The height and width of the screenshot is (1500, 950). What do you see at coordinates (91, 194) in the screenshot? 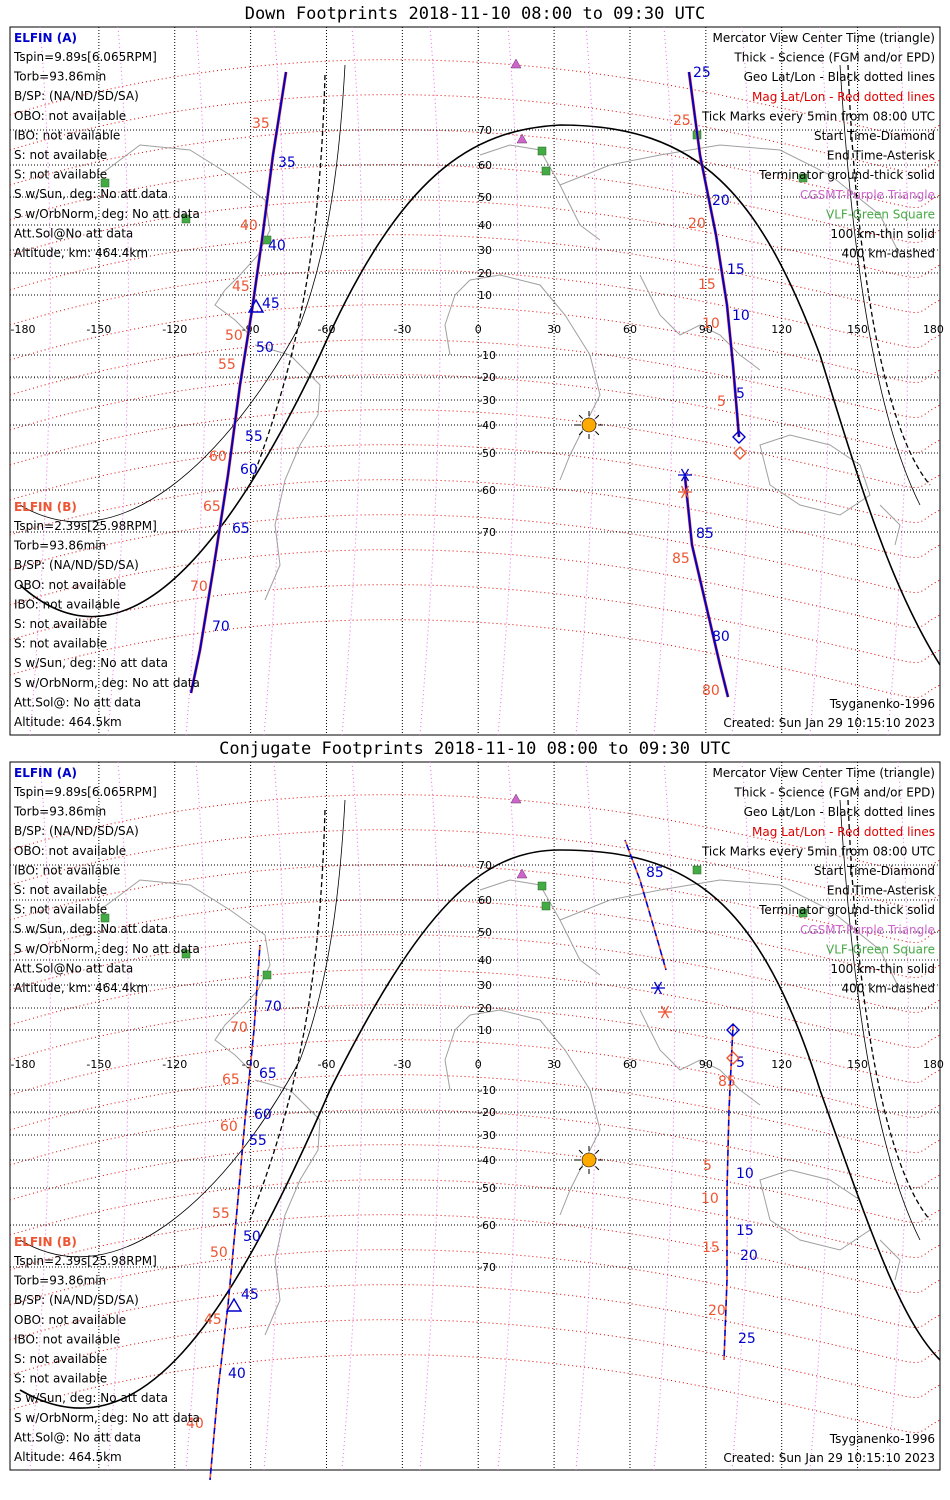
I see `elfin-a-info-line: S w/Sun, deg: No att data` at bounding box center [91, 194].